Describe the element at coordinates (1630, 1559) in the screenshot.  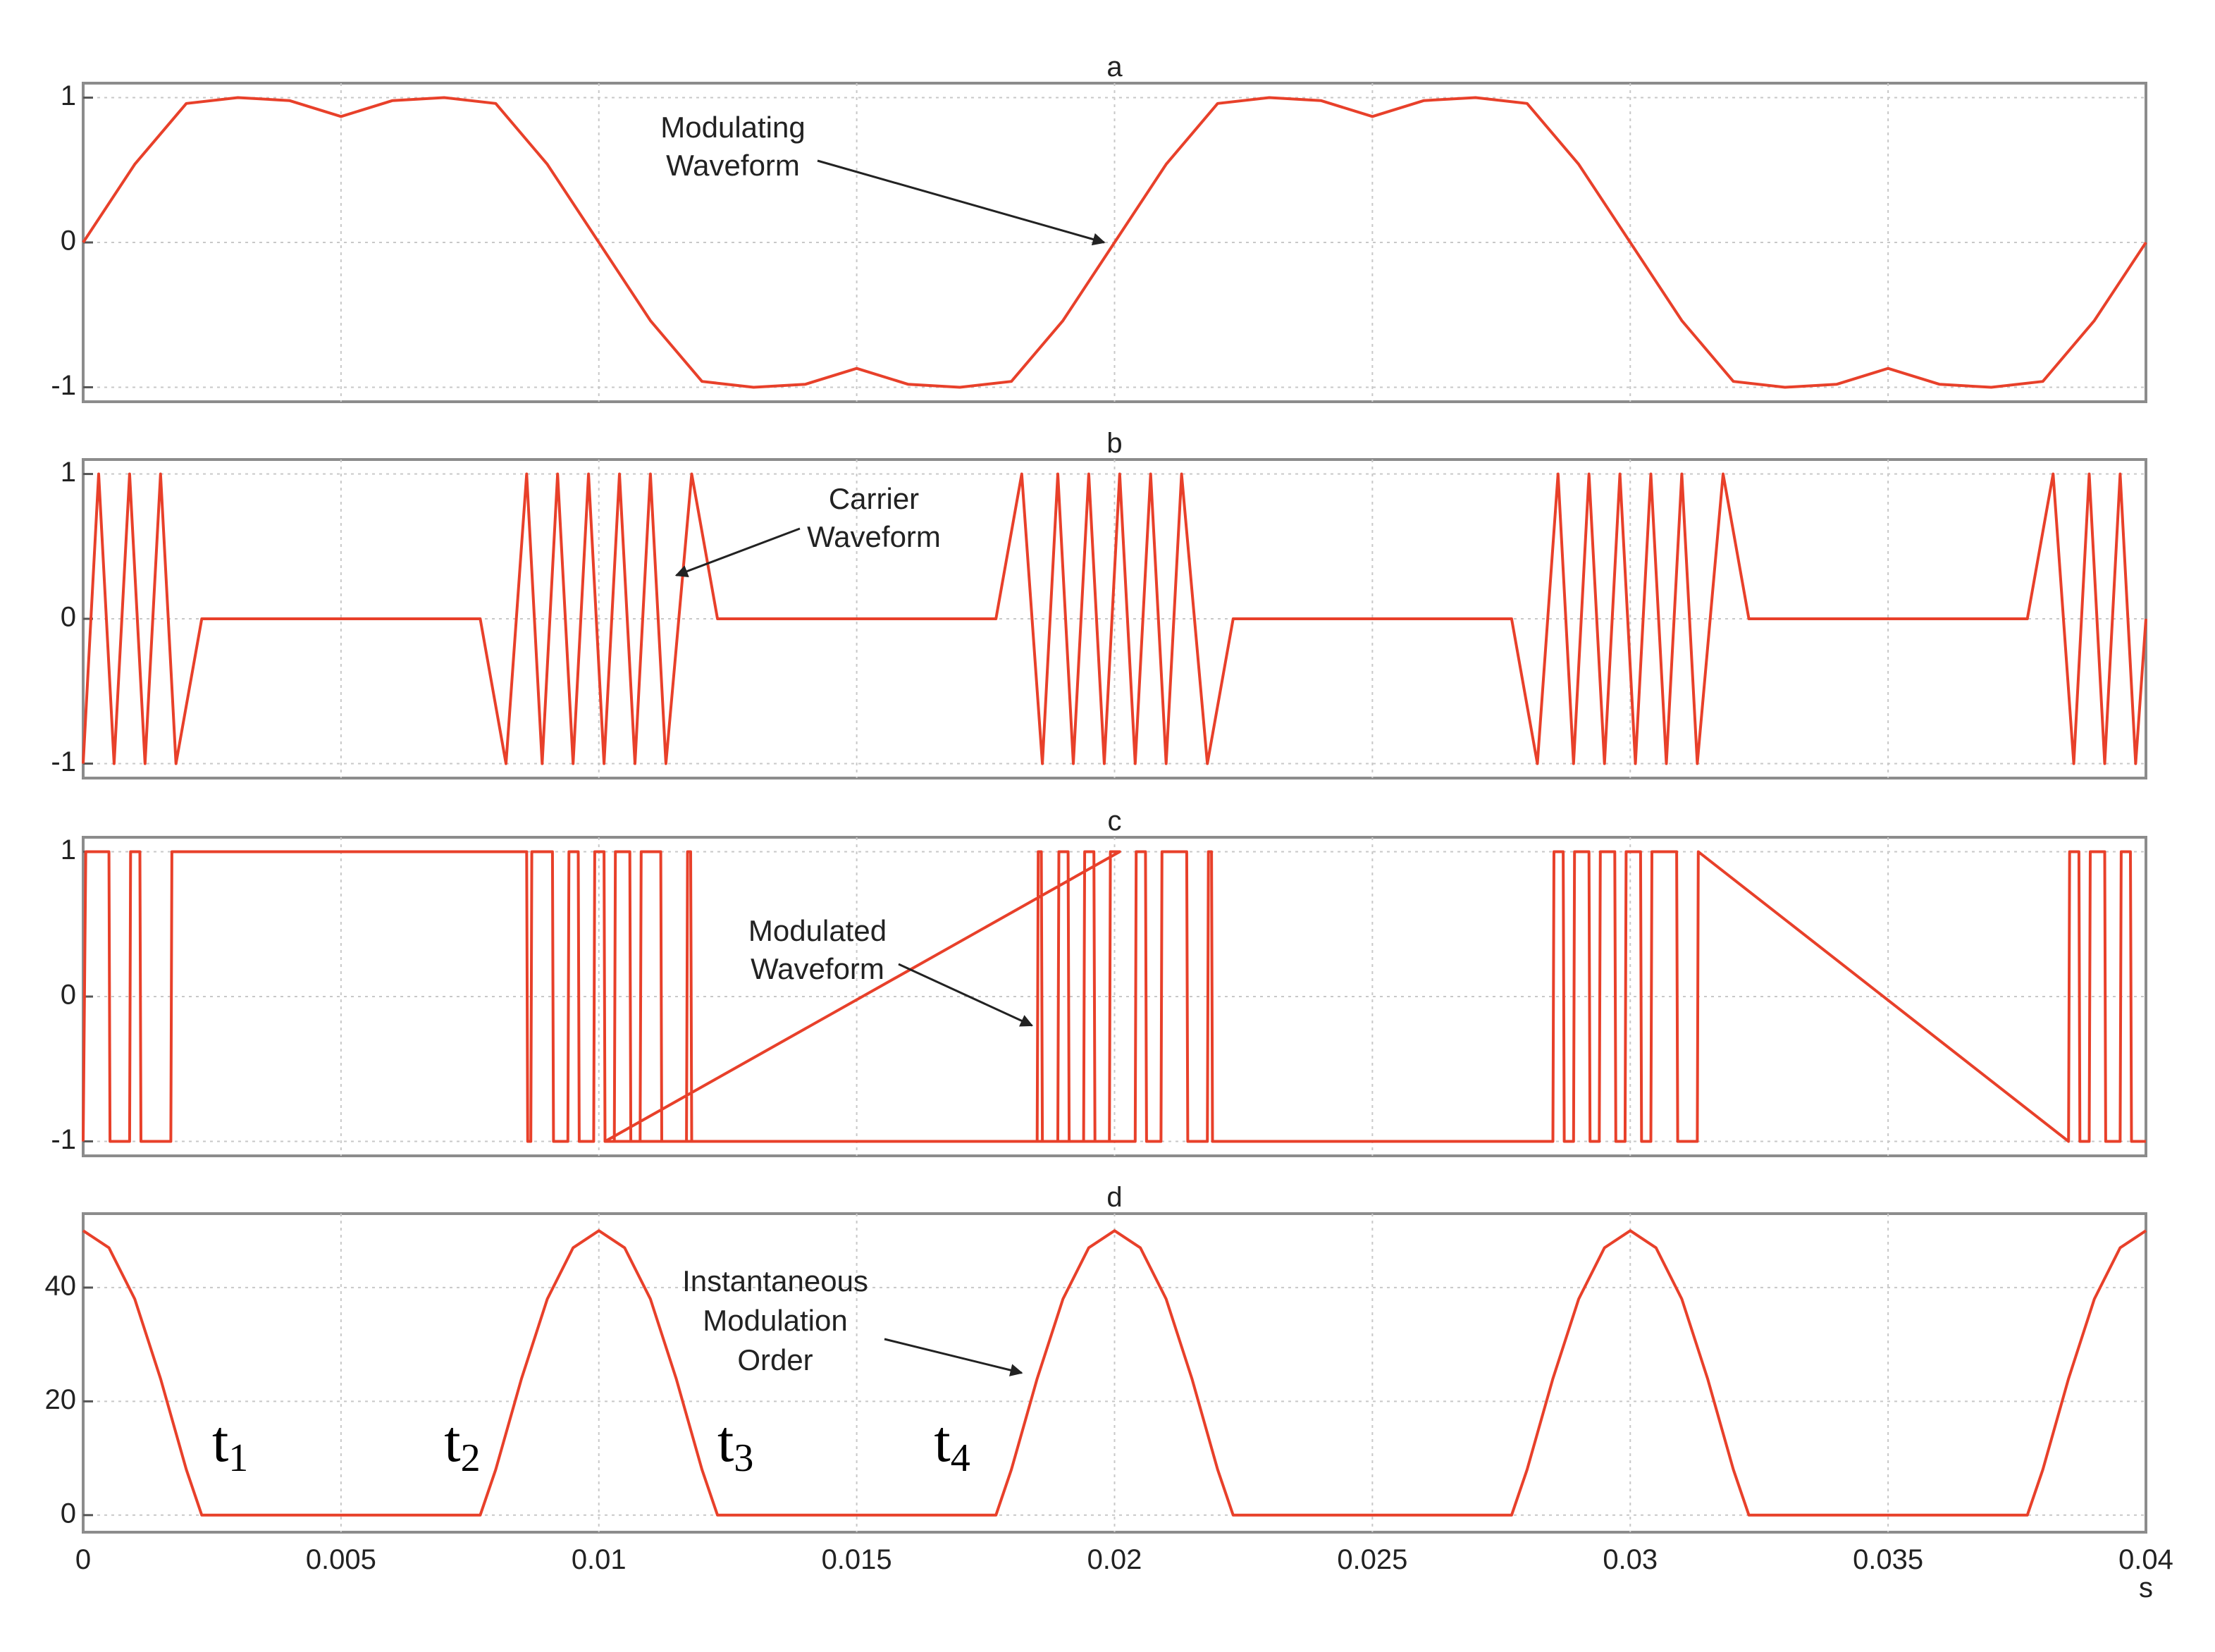
I see `x-tick-label: 0.03` at that location.